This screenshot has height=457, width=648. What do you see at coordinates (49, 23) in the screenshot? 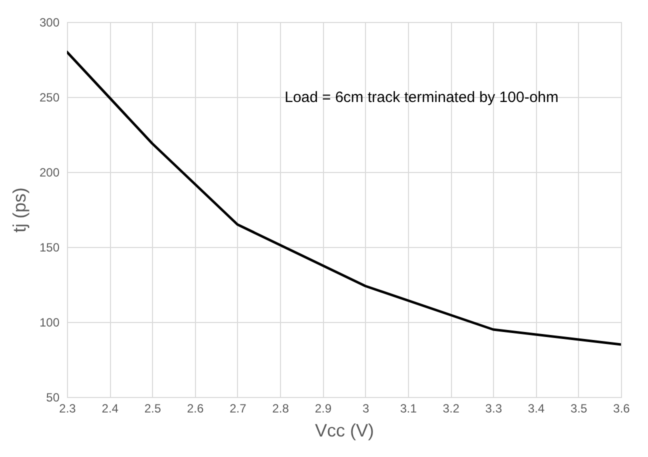
I see `y-tick-label: 300` at bounding box center [49, 23].